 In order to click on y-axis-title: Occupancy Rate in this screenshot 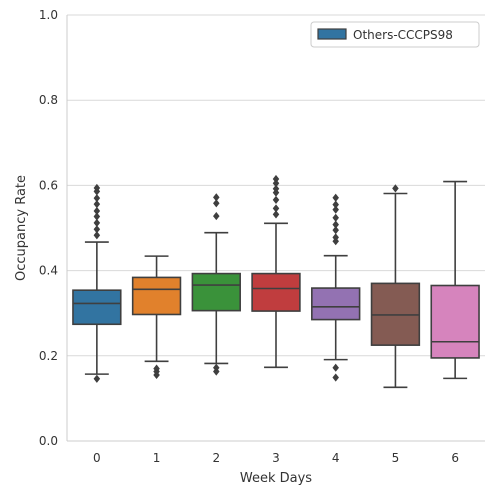, I will do `click(21, 228)`.